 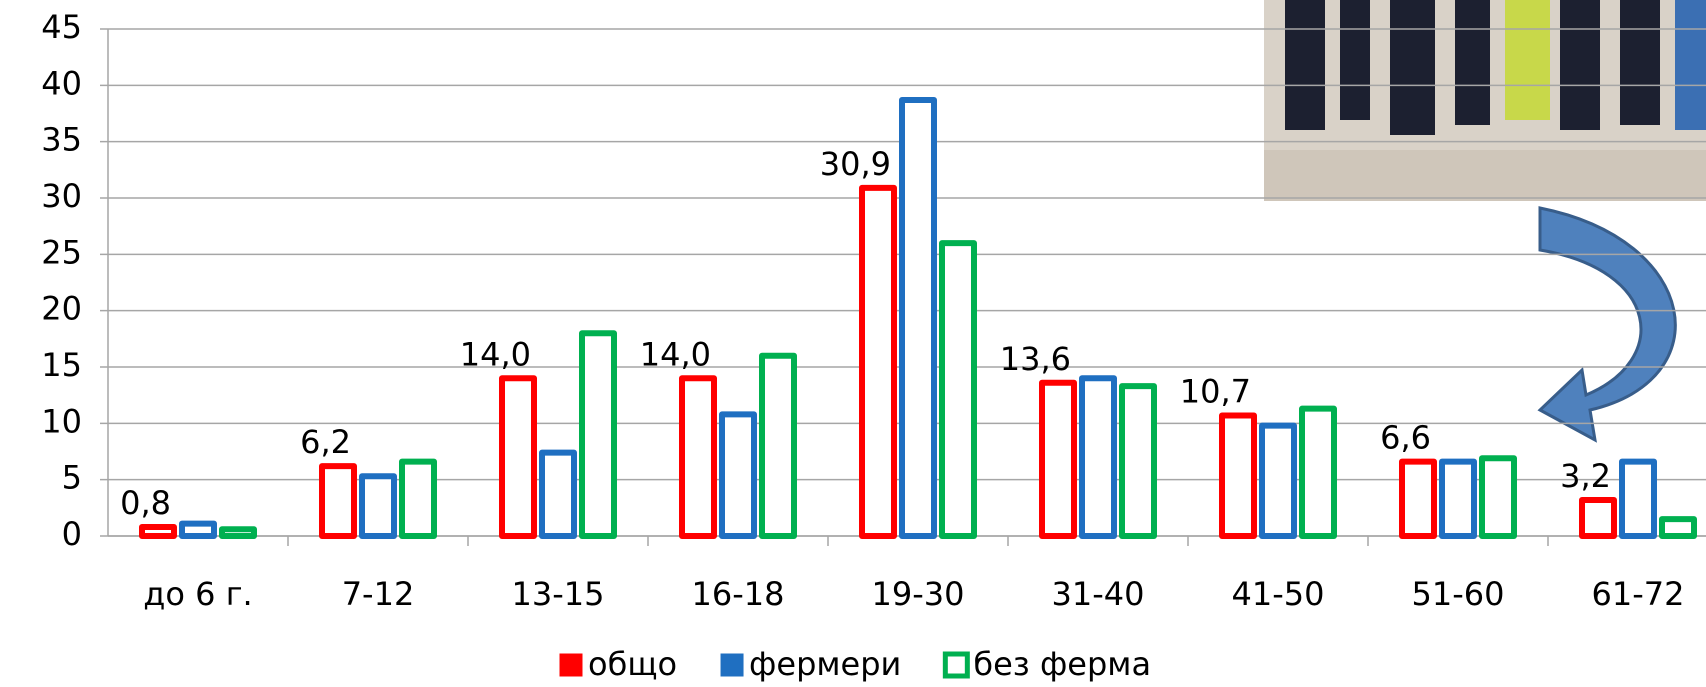 I want to click on x-tick-label: 19-30, so click(x=918, y=594).